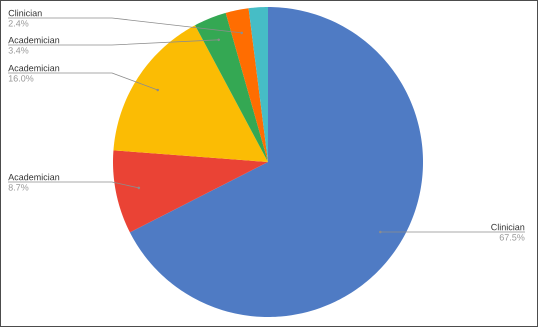 Image resolution: width=538 pixels, height=327 pixels. What do you see at coordinates (21, 78) in the screenshot?
I see `data-label: 16.0%` at bounding box center [21, 78].